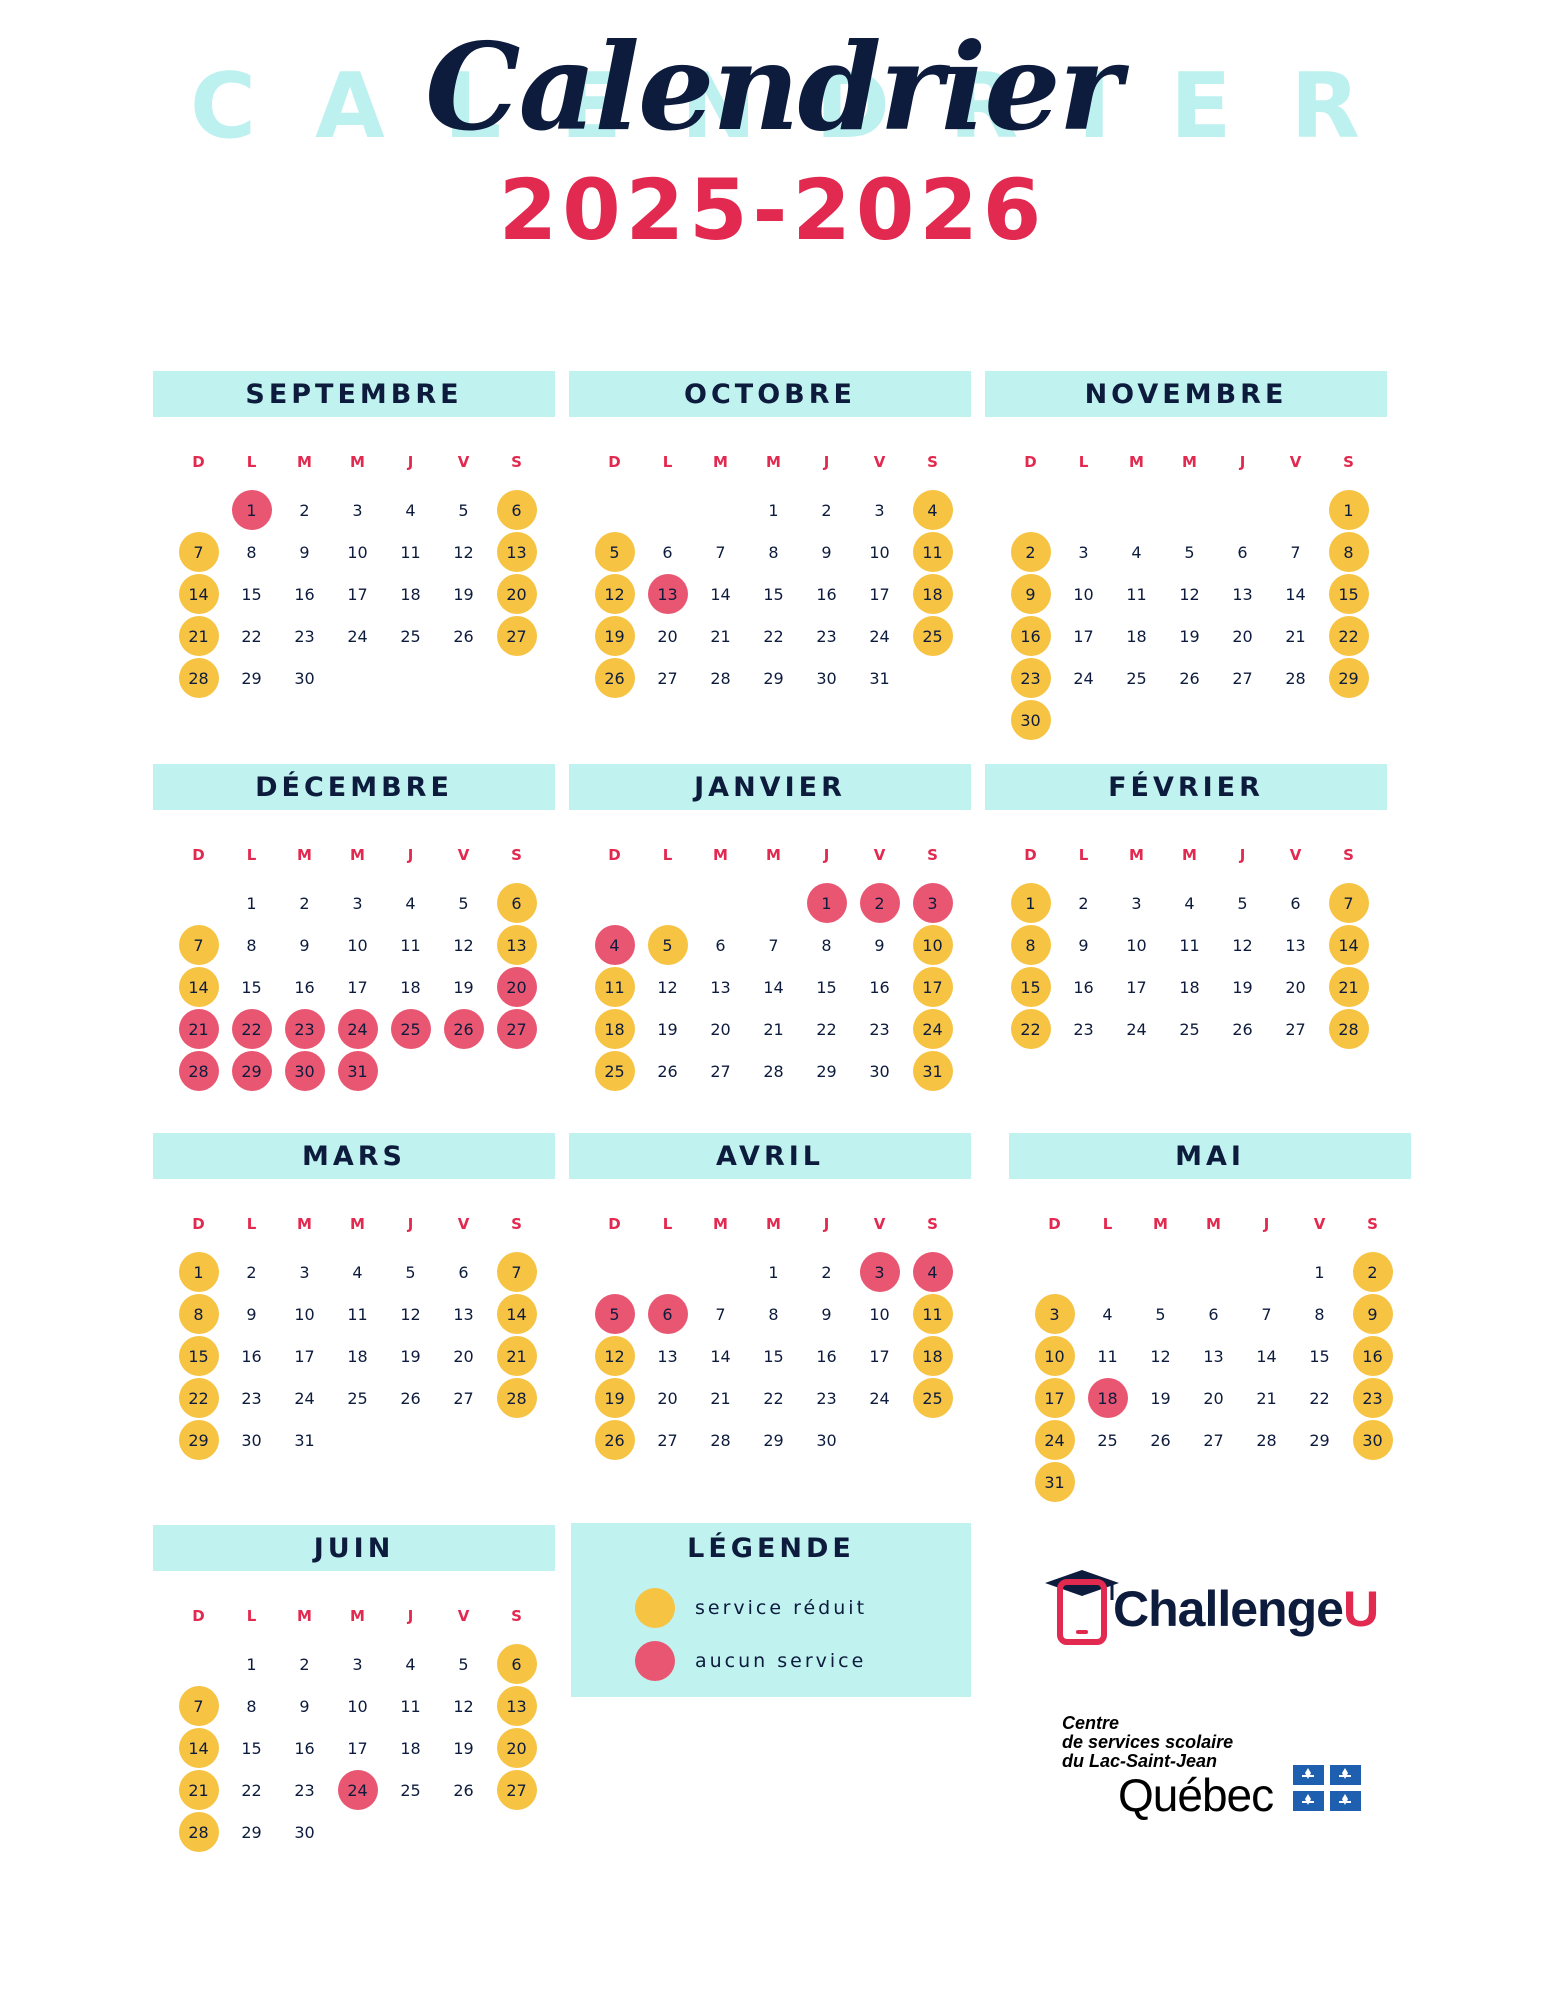 This screenshot has height=2000, width=1545. Describe the element at coordinates (1107, 1398) in the screenshot. I see `day-cell: 18` at that location.